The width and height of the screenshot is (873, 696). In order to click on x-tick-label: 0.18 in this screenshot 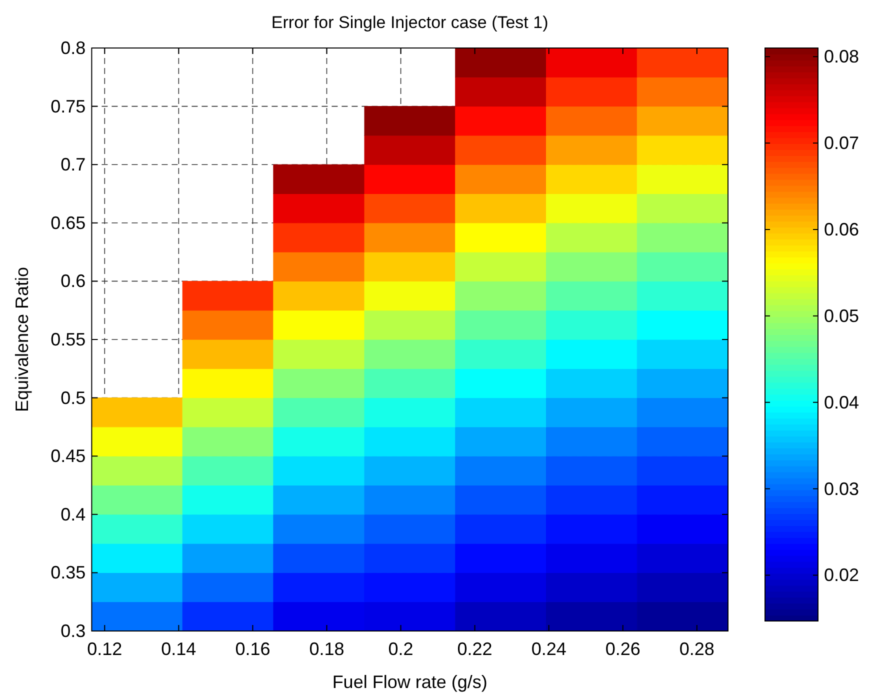, I will do `click(326, 649)`.